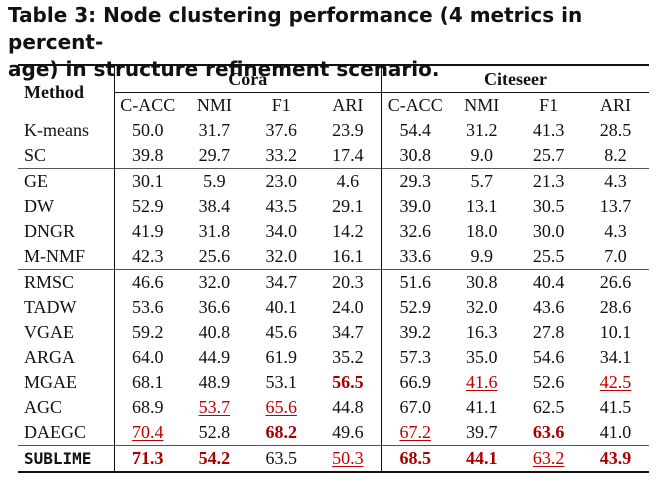  What do you see at coordinates (66, 459) in the screenshot?
I see `method-cell: SUBLIME` at bounding box center [66, 459].